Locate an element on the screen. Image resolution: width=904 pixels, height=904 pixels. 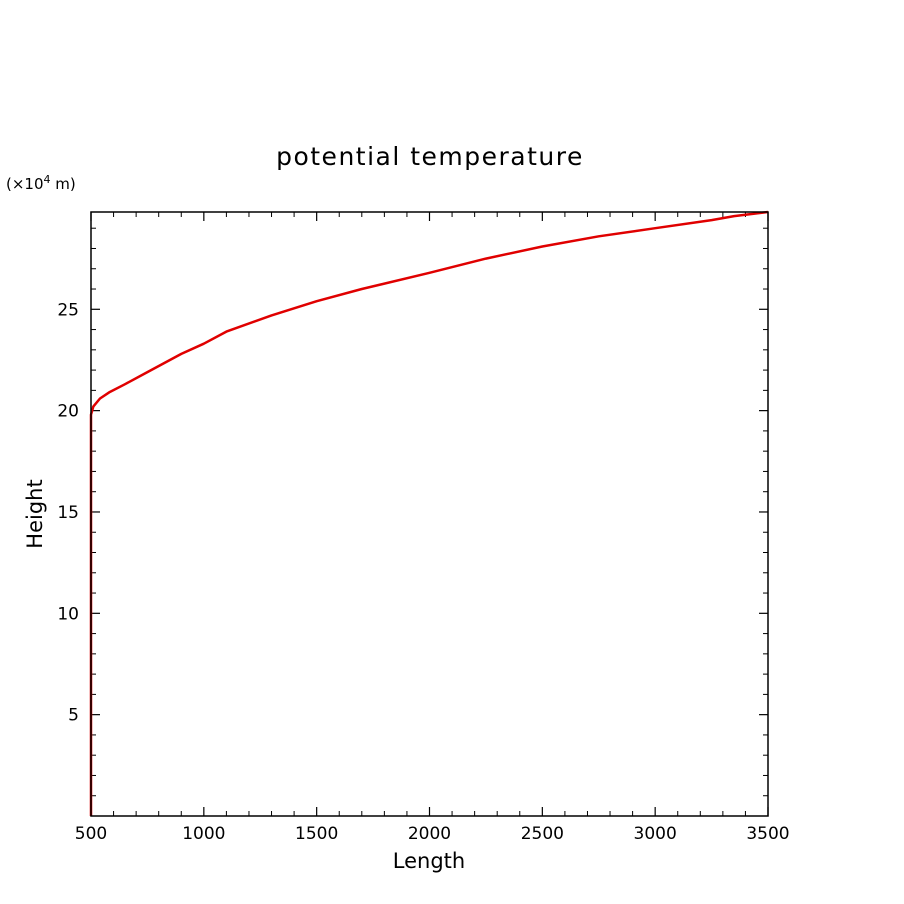
y-tick-label: 15 is located at coordinates (68, 513).